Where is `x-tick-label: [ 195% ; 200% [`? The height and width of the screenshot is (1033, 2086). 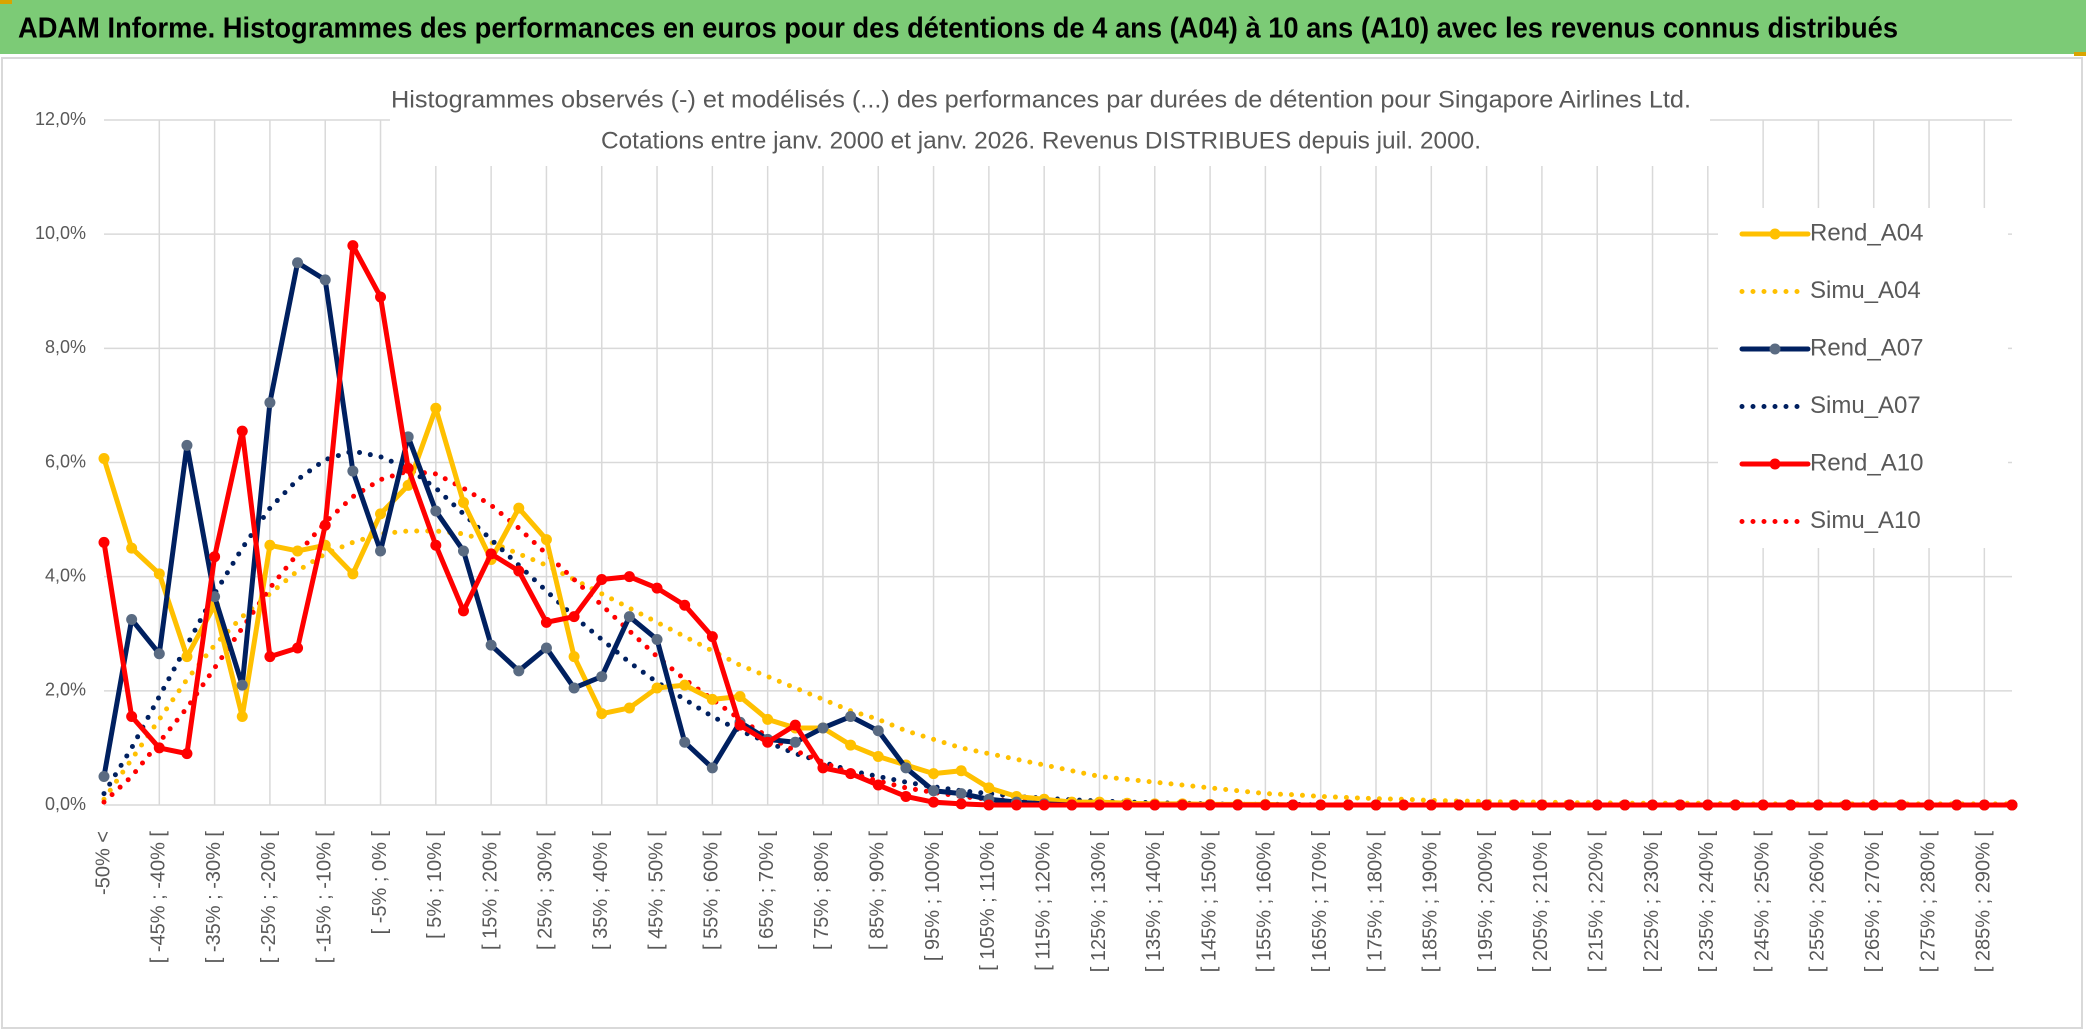 x-tick-label: [ 195% ; 200% [ is located at coordinates (1486, 902).